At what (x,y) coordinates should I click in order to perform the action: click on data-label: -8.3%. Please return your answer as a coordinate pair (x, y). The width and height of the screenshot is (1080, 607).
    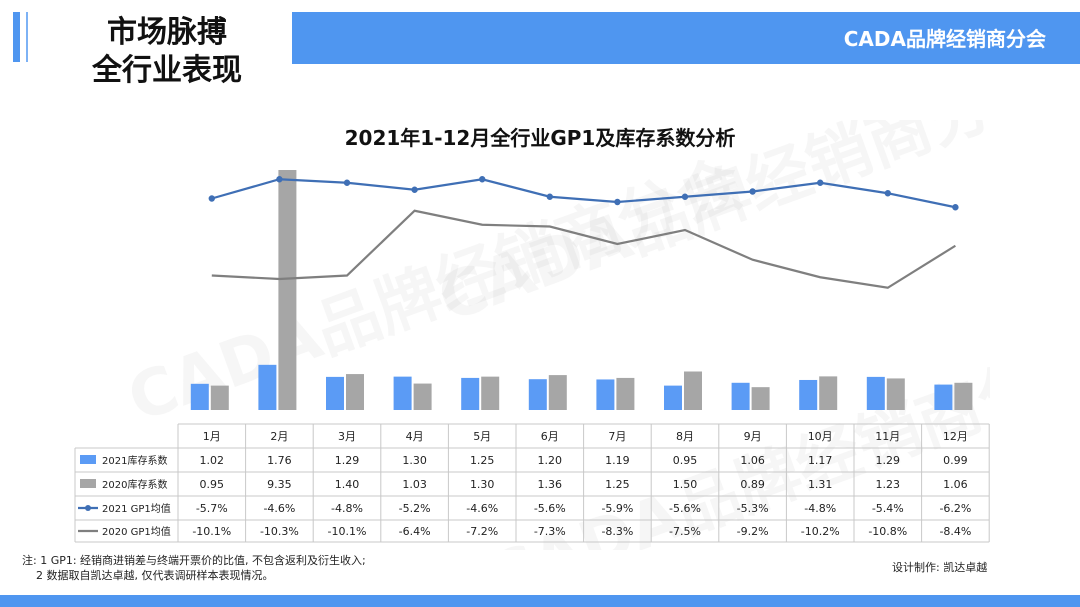
    Looking at the image, I should click on (617, 531).